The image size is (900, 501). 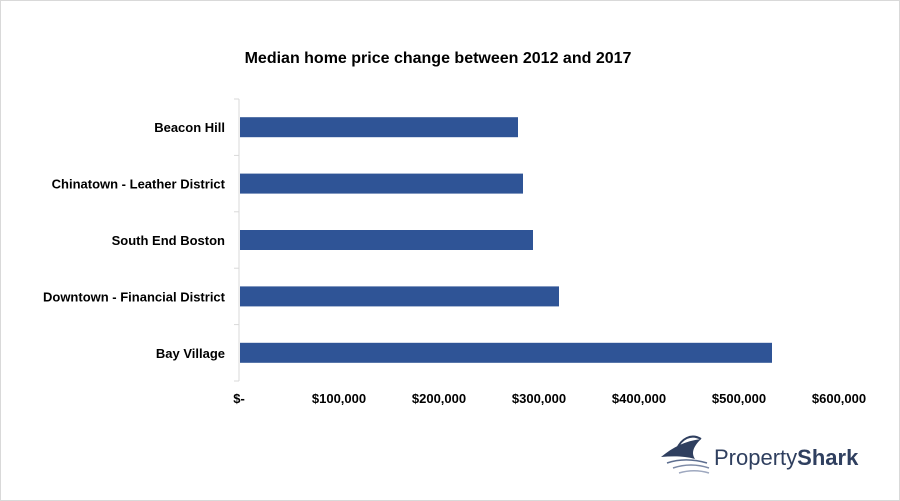 What do you see at coordinates (168, 240) in the screenshot?
I see `category-label: South End Boston` at bounding box center [168, 240].